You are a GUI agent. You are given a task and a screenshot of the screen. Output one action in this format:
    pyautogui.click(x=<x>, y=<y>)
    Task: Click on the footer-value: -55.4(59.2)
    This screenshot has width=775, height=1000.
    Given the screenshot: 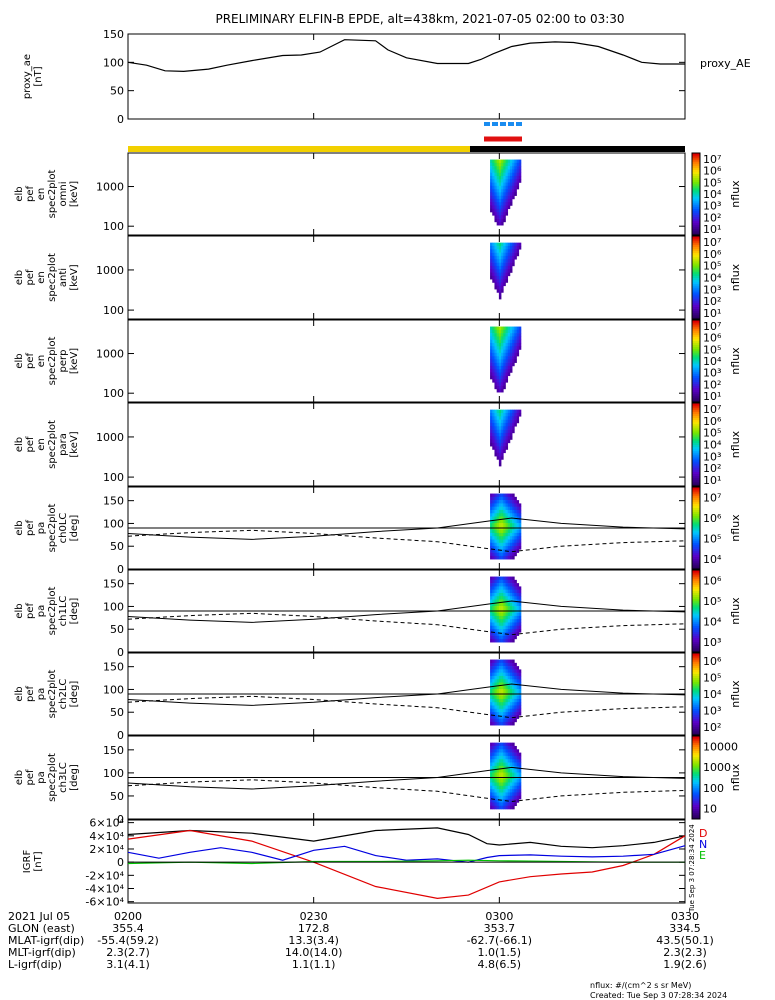 What is the action you would take?
    pyautogui.click(x=128, y=940)
    